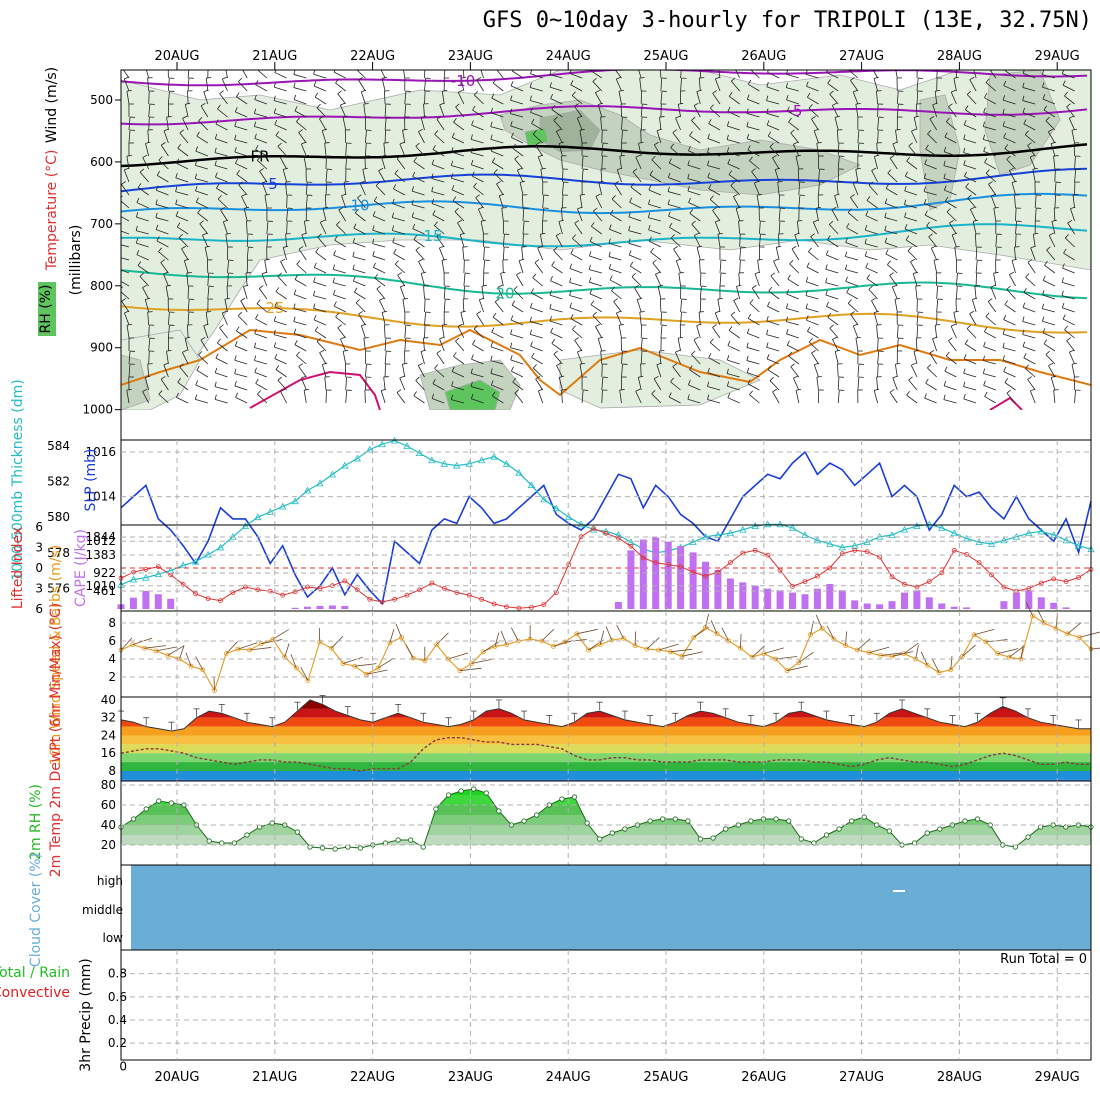 This screenshot has width=1100, height=1100. I want to click on slp-tick: 1016, so click(100, 452).